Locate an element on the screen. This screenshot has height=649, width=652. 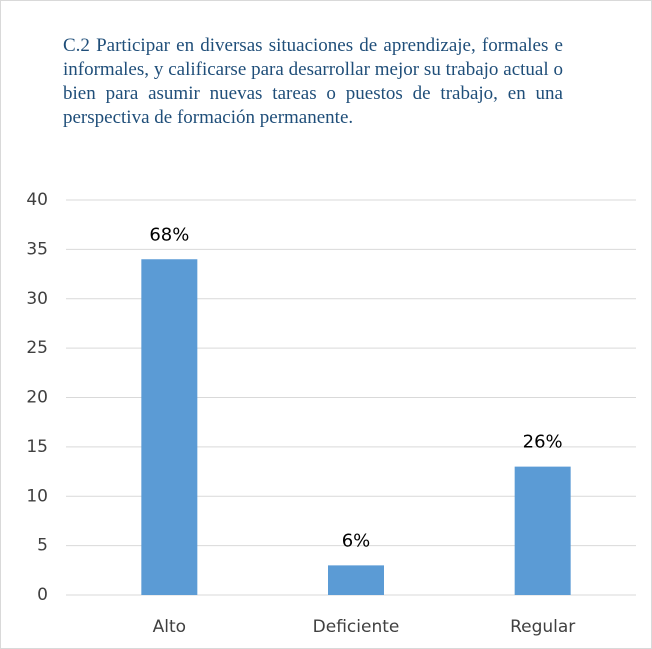
y-tick-label: 15 is located at coordinates (37, 447).